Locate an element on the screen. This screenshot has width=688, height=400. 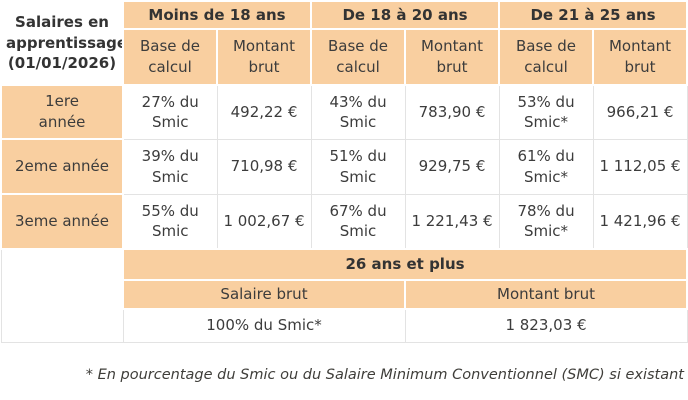
cell-year1-amount-21-25: 966,21 € is located at coordinates (640, 112).